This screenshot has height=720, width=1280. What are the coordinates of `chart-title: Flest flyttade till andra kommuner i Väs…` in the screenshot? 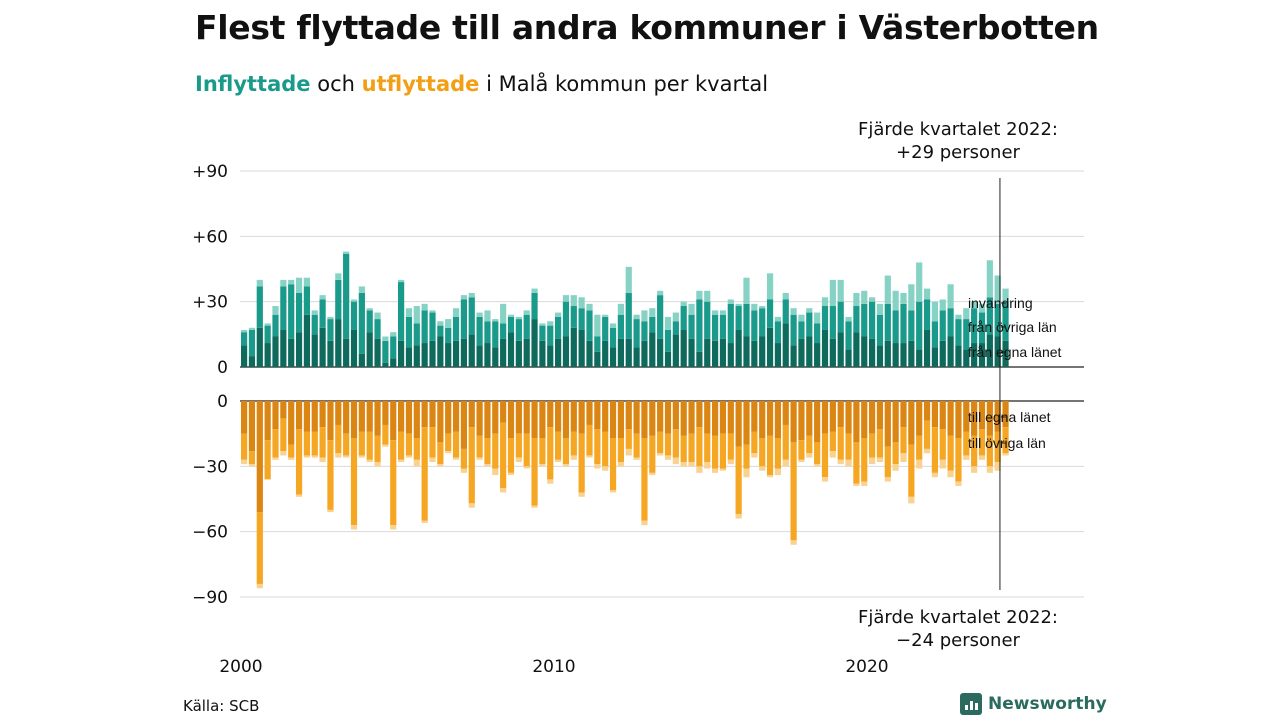 It's located at (647, 27).